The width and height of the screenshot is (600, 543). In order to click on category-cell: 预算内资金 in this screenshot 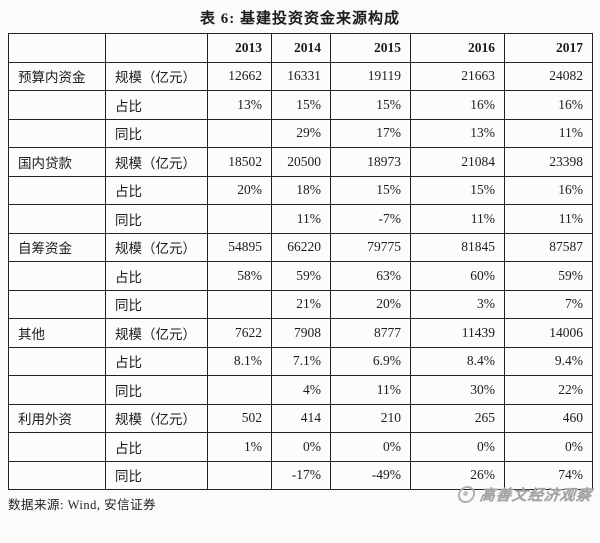, I will do `click(57, 76)`.